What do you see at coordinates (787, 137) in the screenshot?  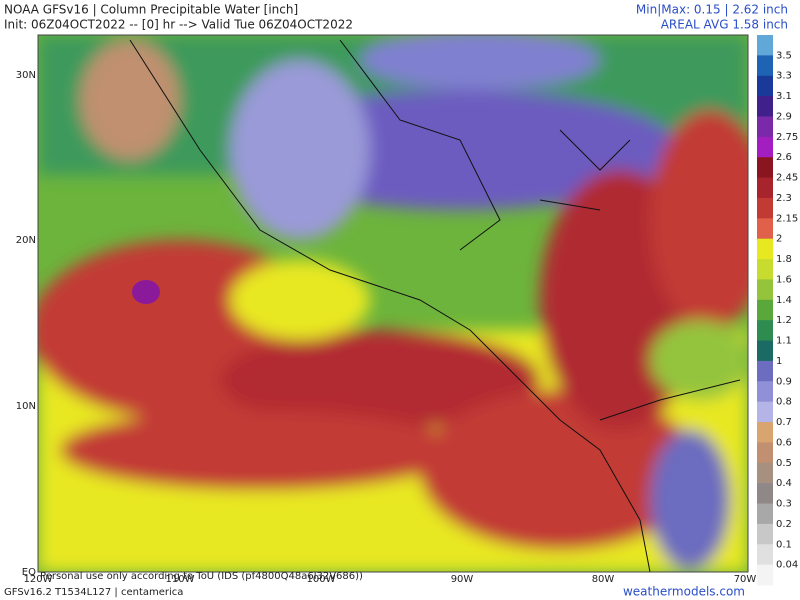 I see `colorbar-label: 2.75` at bounding box center [787, 137].